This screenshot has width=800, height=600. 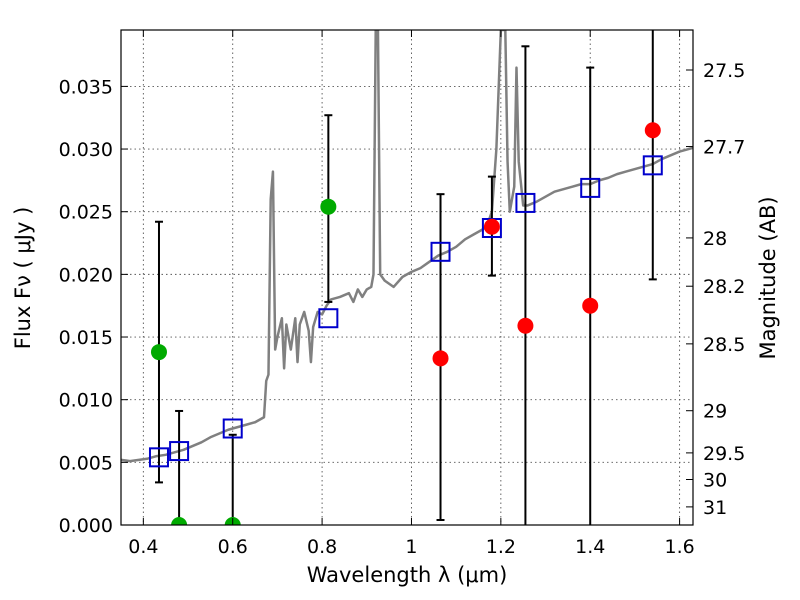 I want to click on x-tick-label: 0.6, so click(x=233, y=547).